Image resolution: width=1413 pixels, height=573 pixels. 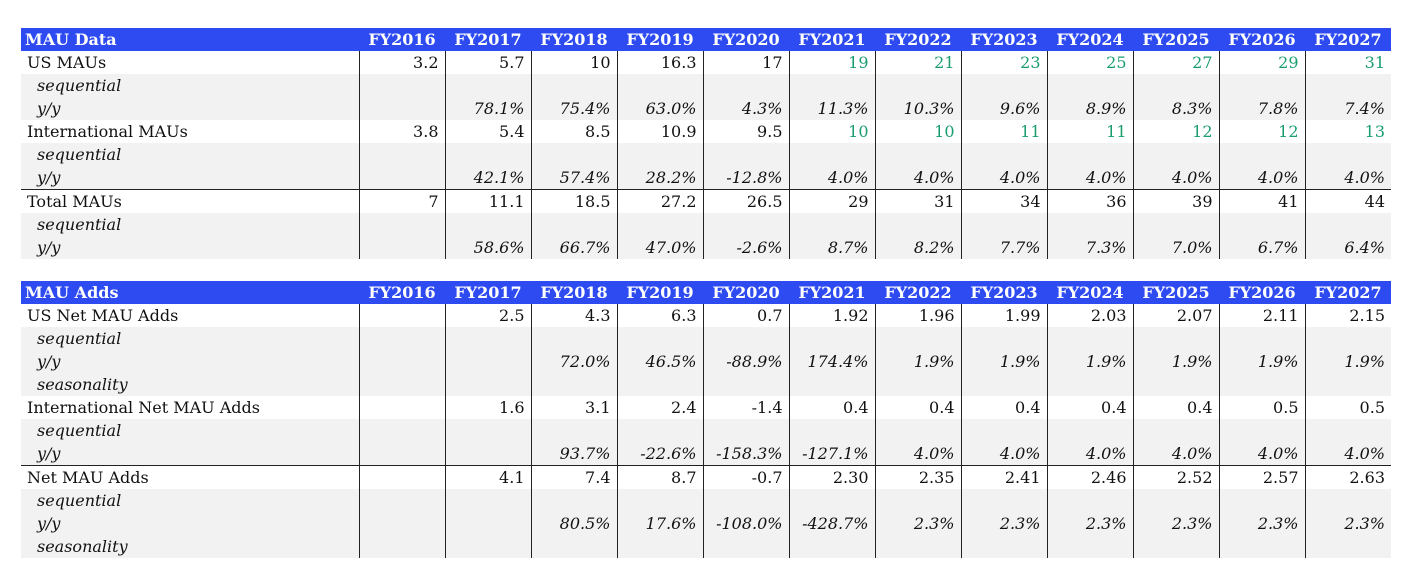 I want to click on value-cell: 11.3%, so click(x=831, y=108).